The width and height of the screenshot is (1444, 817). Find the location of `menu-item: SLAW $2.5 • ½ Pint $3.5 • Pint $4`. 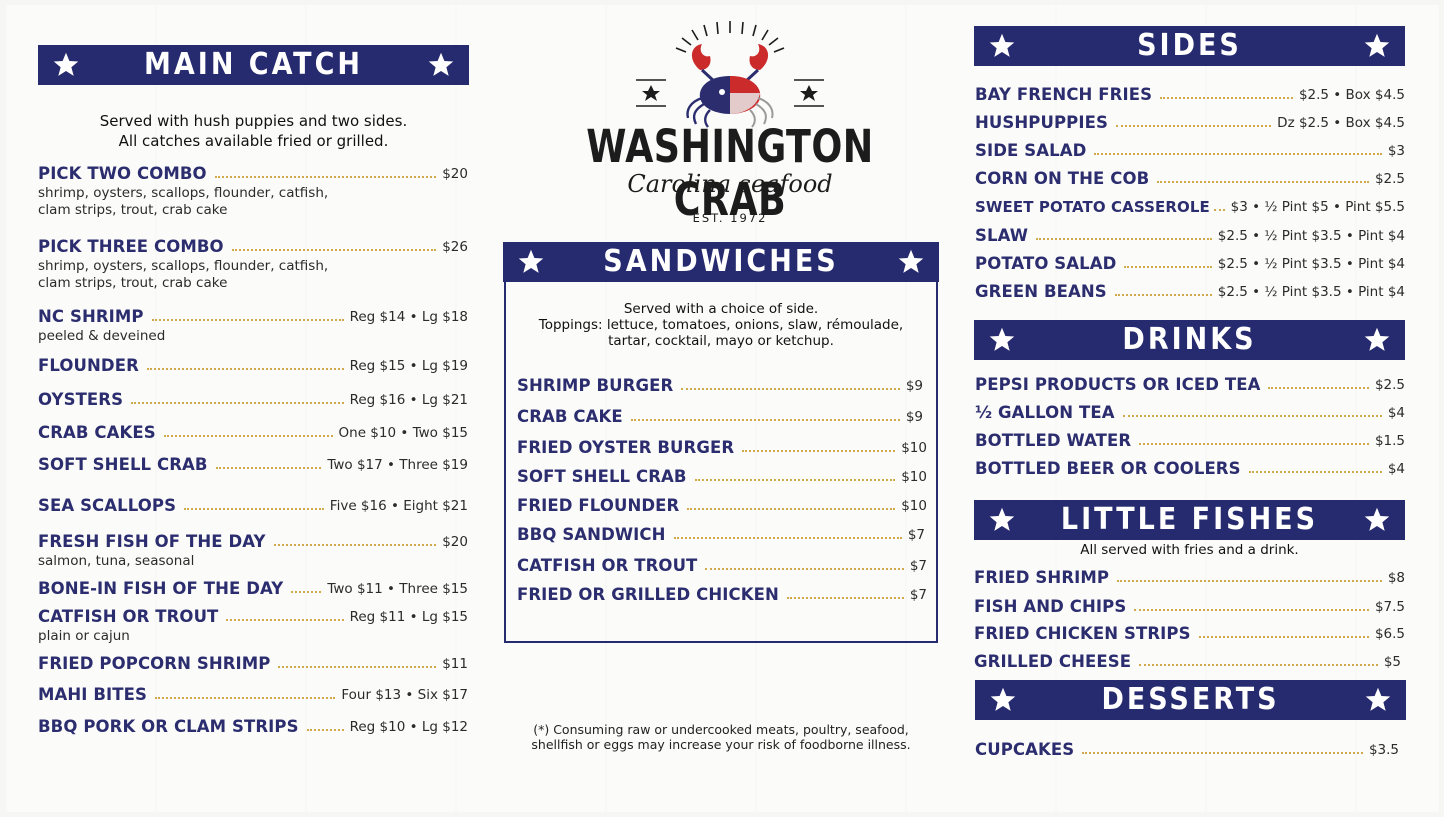

menu-item: SLAW $2.5 • ½ Pint $3.5 • Pint $4 is located at coordinates (1190, 235).